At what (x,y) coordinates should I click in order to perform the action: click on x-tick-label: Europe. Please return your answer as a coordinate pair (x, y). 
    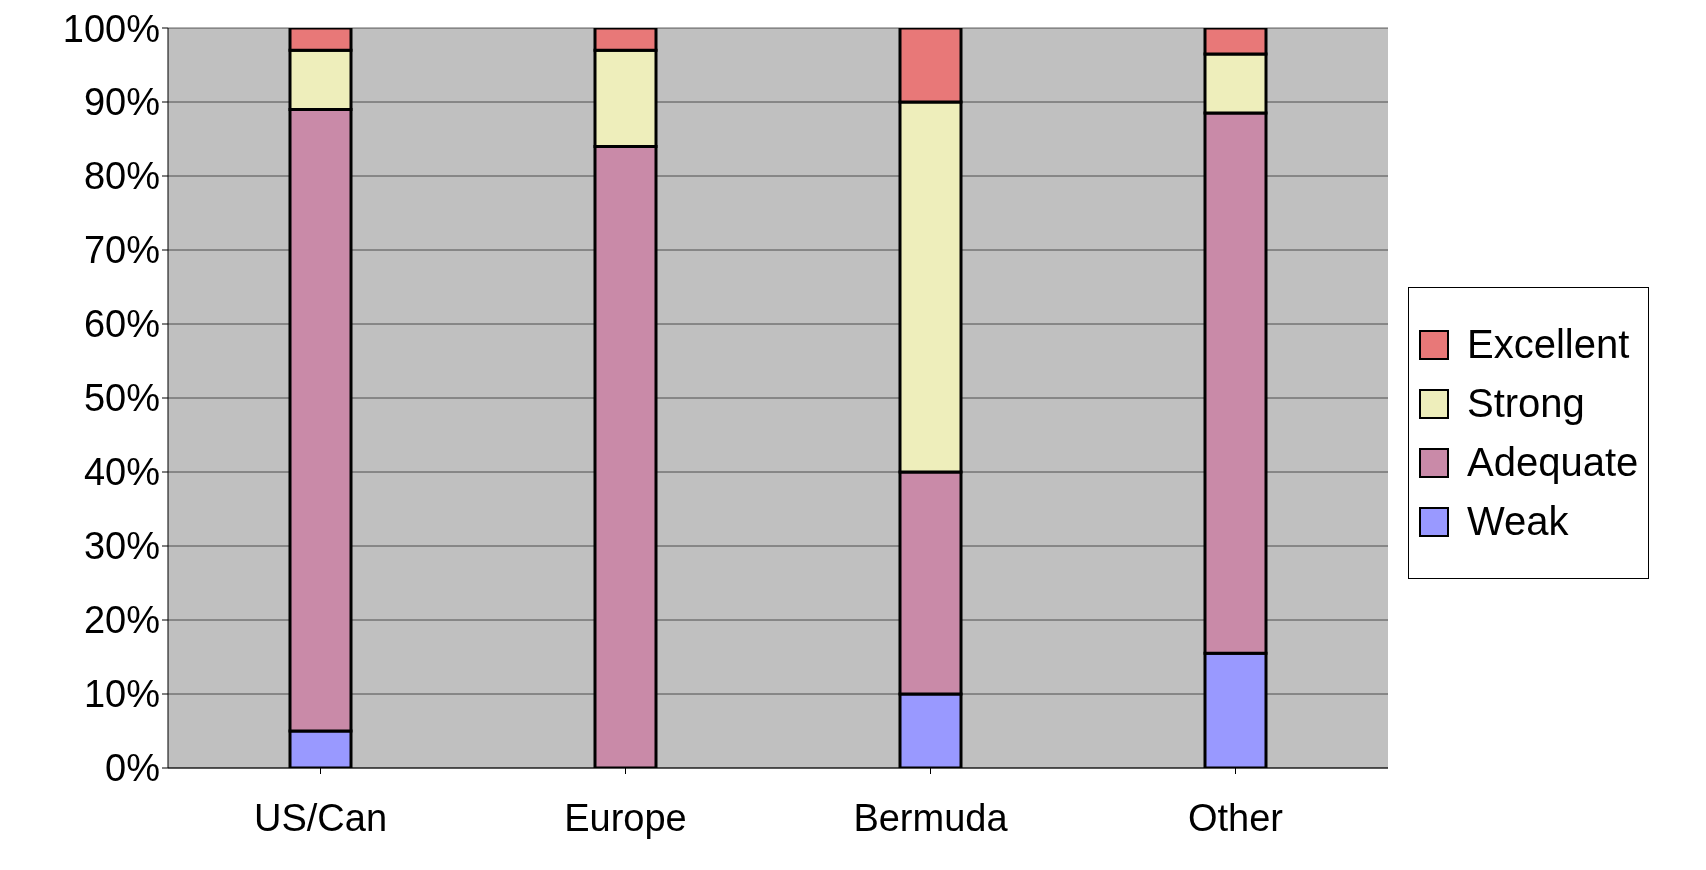
    Looking at the image, I should click on (625, 817).